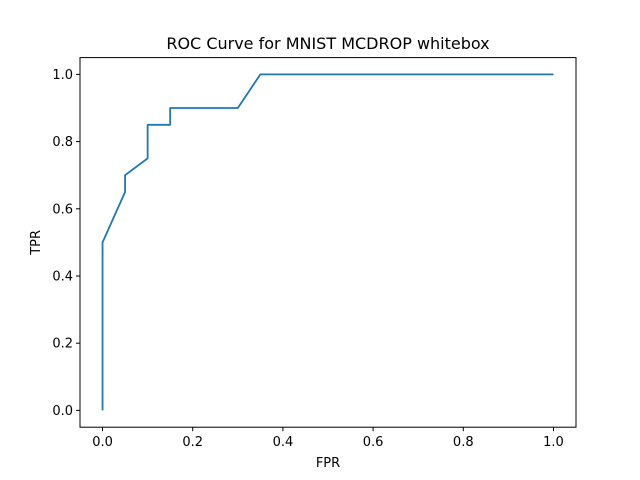  Describe the element at coordinates (62, 75) in the screenshot. I see `y-tick-label: 1.0` at that location.